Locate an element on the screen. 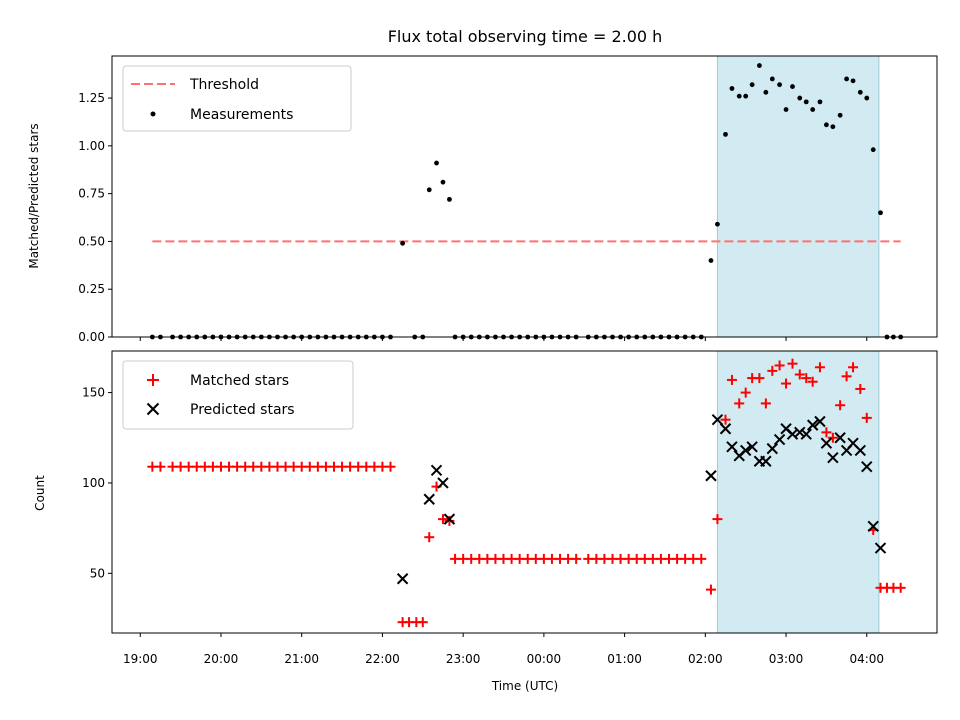 The height and width of the screenshot is (720, 960). bottom-x-tick-label: 20:00 is located at coordinates (221, 659).